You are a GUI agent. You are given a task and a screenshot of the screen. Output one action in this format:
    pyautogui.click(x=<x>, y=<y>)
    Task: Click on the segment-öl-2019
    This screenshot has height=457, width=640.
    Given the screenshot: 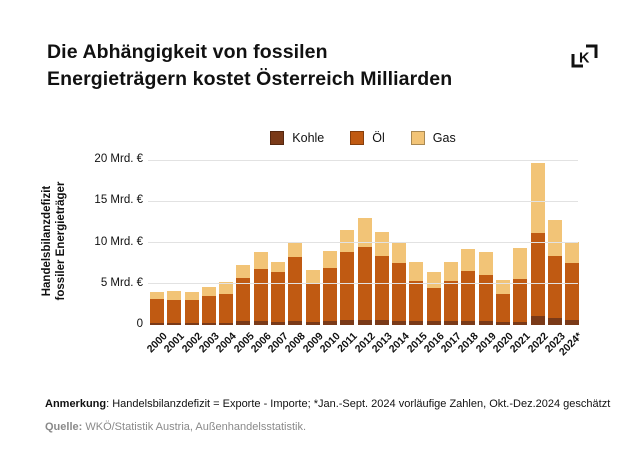 What is the action you would take?
    pyautogui.click(x=485, y=297)
    